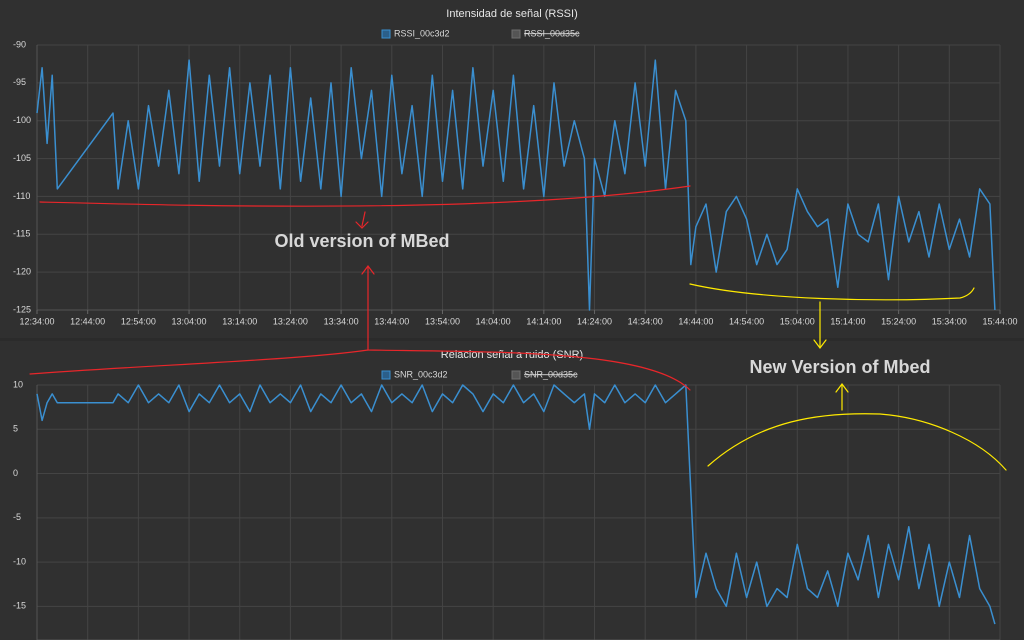  I want to click on legend-label: SNR_00d35c, so click(551, 374).